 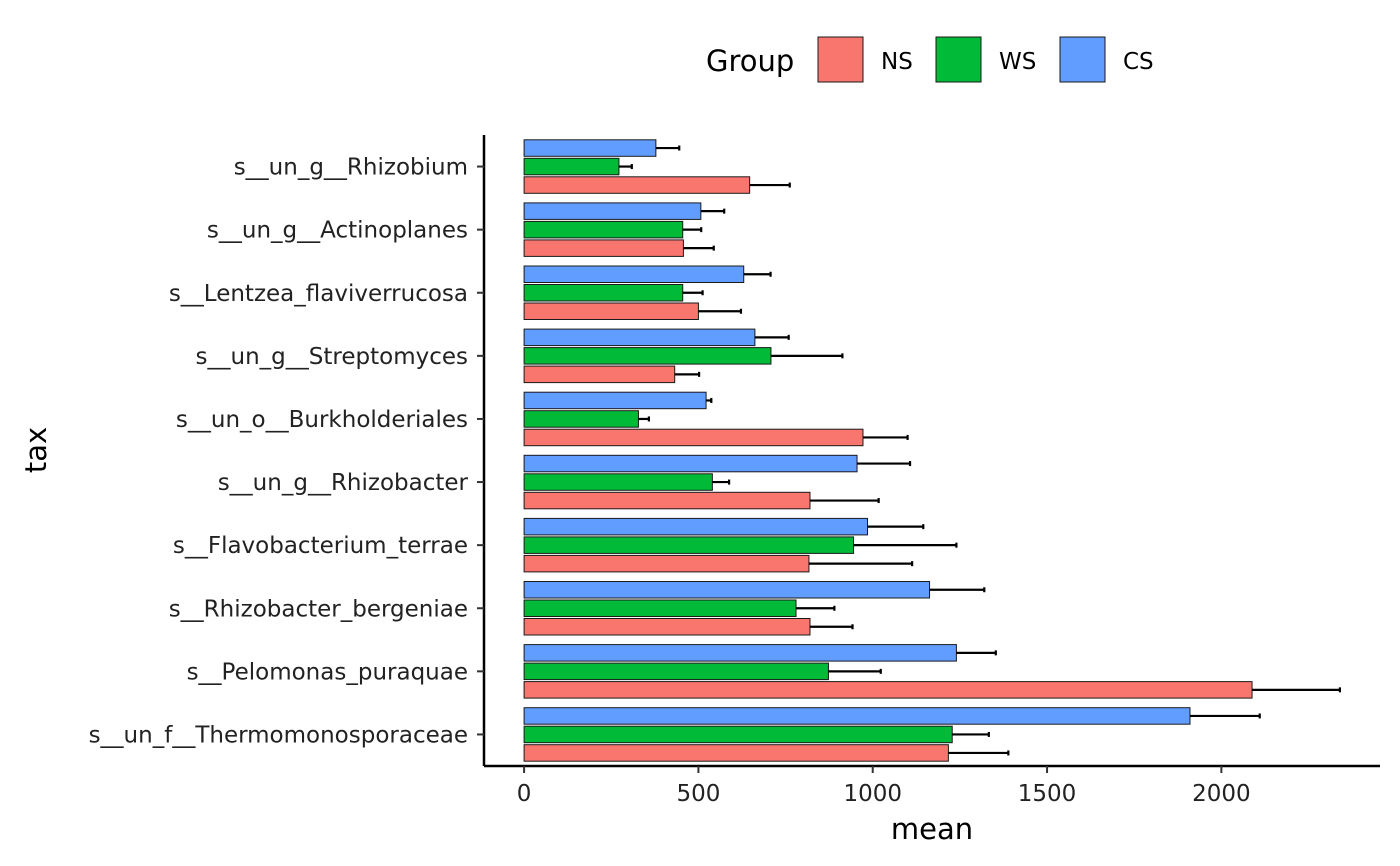 What do you see at coordinates (318, 294) in the screenshot?
I see `y-tick-label: s__Lentzea_flaviverrucosa` at bounding box center [318, 294].